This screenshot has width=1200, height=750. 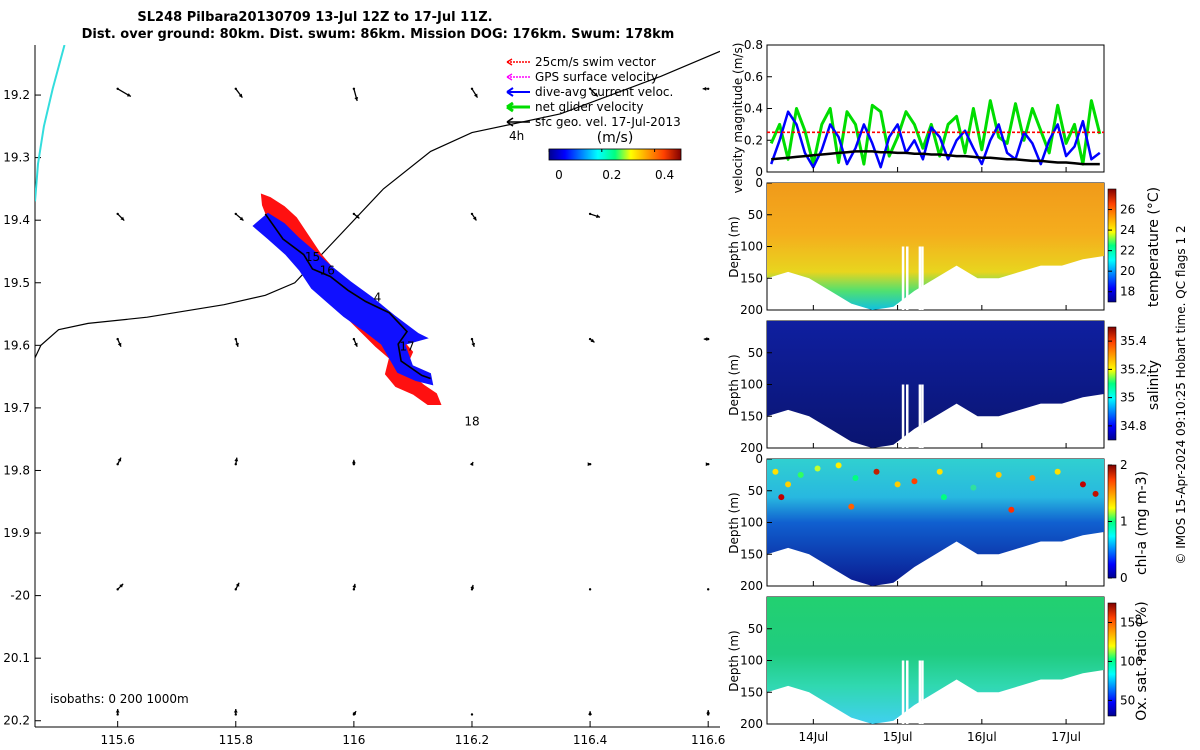 What do you see at coordinates (604, 92) in the screenshot?
I see `legend-dive-avg: dive-avg current veloc.` at bounding box center [604, 92].